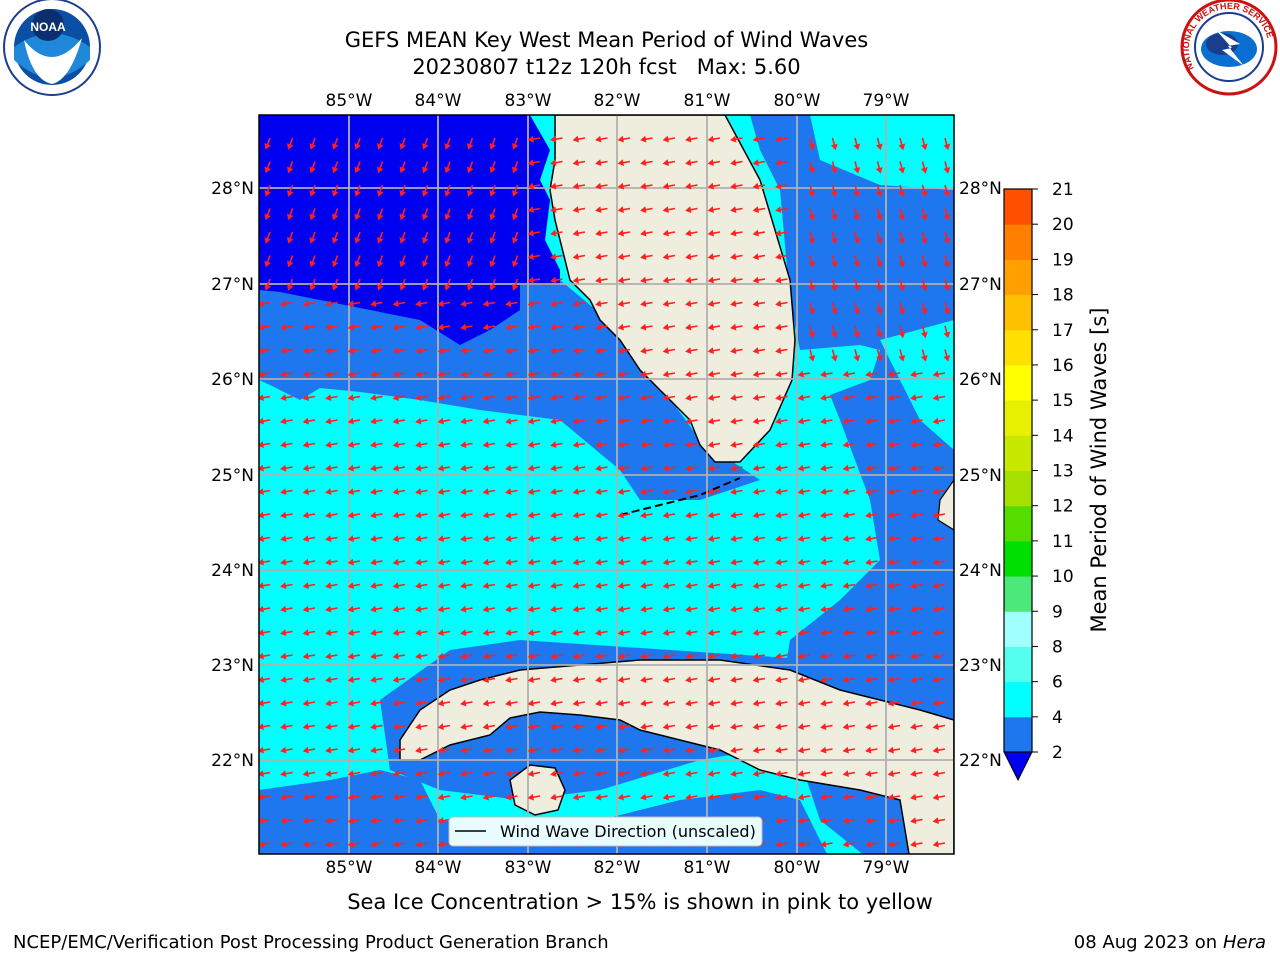 The image size is (1280, 960). Describe the element at coordinates (797, 868) in the screenshot. I see `lon-tick-label: 80°W` at that location.